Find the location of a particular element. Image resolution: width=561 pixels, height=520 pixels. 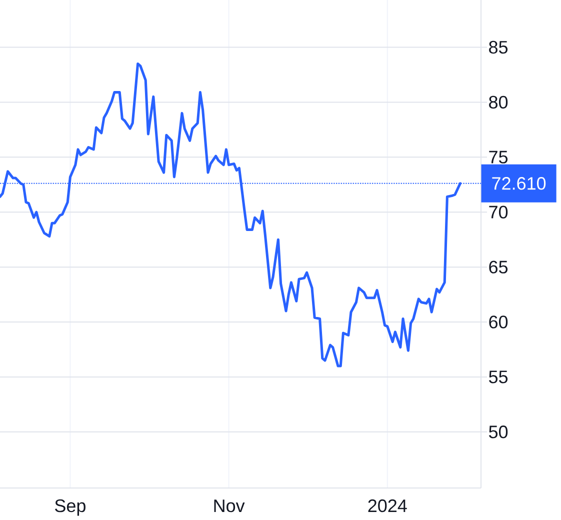

y-tick-label: 55 is located at coordinates (498, 377).